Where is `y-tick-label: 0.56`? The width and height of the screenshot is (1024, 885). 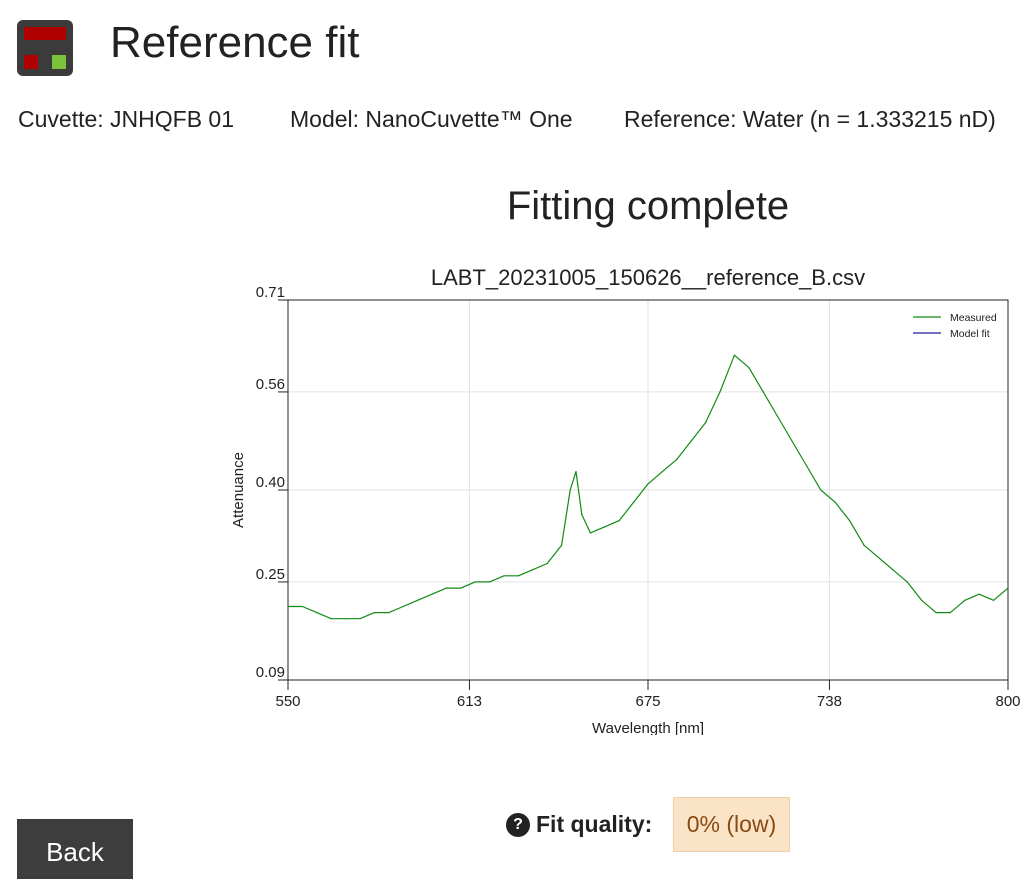
y-tick-label: 0.56 is located at coordinates (270, 384).